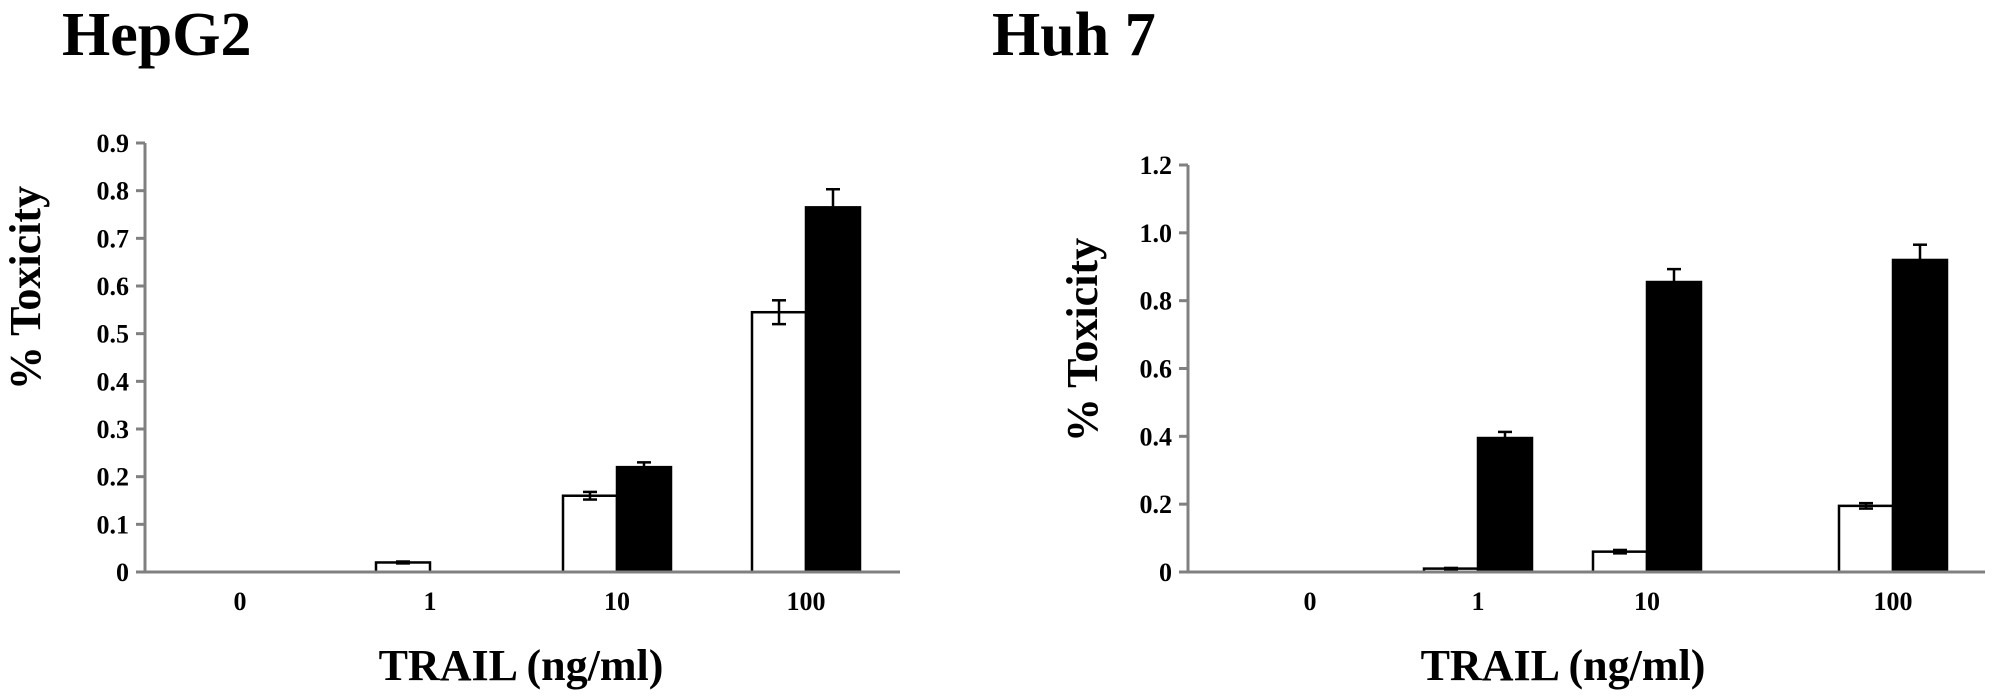 This screenshot has width=1993, height=699. What do you see at coordinates (113, 334) in the screenshot?
I see `y-tick-label: 0.5` at bounding box center [113, 334].